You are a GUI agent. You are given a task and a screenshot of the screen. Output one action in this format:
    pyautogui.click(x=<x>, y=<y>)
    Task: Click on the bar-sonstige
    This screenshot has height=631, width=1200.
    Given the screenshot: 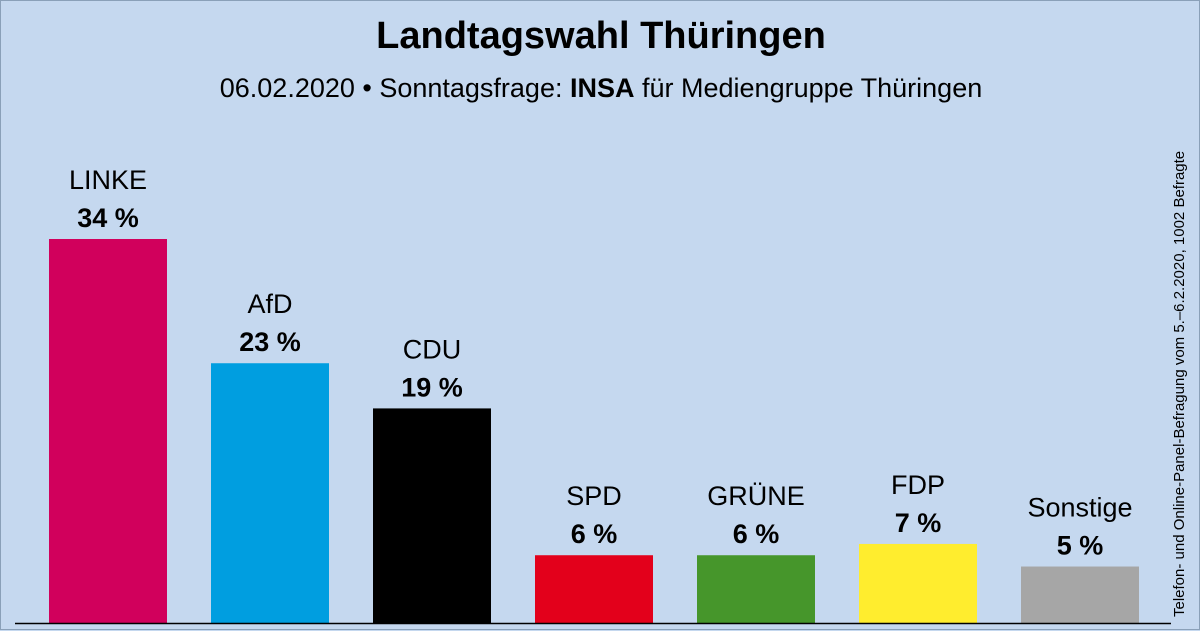 What is the action you would take?
    pyautogui.click(x=1080, y=594)
    